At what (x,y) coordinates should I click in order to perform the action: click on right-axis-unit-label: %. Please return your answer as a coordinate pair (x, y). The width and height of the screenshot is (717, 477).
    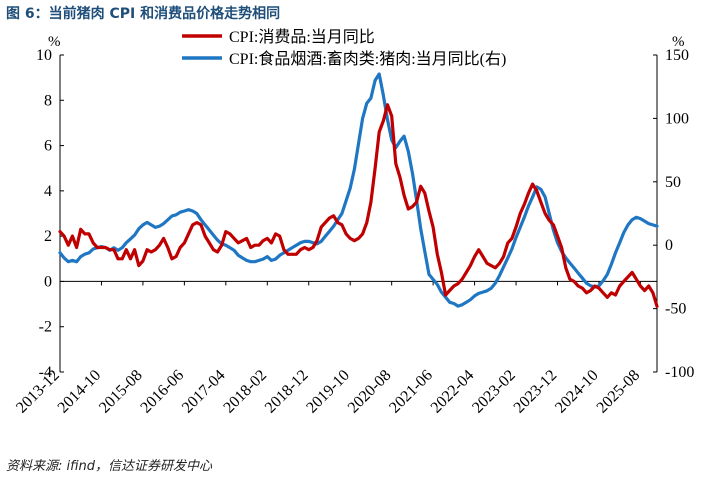
    Looking at the image, I should click on (678, 42).